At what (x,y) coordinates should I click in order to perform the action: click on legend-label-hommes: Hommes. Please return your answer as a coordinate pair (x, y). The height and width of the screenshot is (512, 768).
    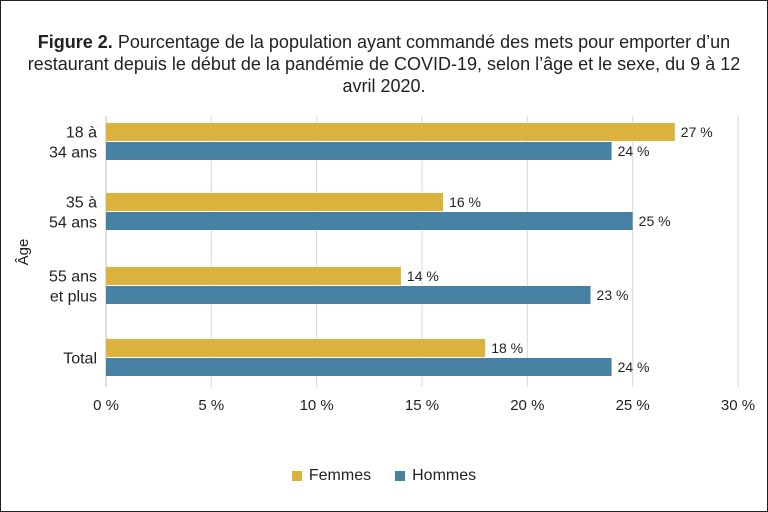
    Looking at the image, I should click on (444, 475).